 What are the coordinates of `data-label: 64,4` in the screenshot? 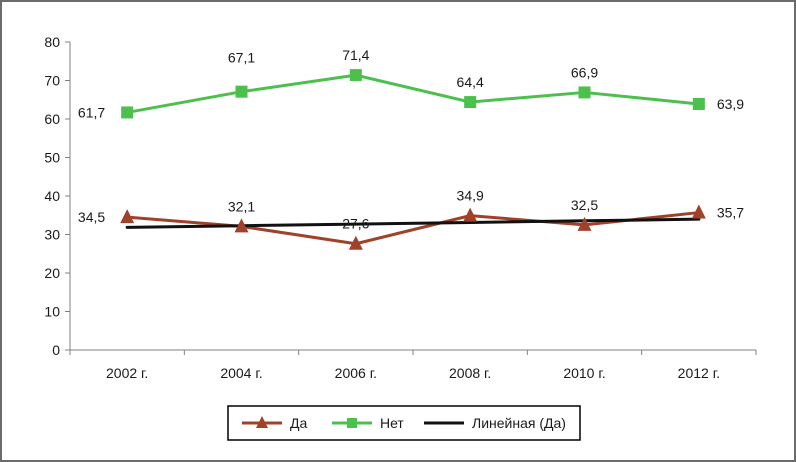 It's located at (470, 82).